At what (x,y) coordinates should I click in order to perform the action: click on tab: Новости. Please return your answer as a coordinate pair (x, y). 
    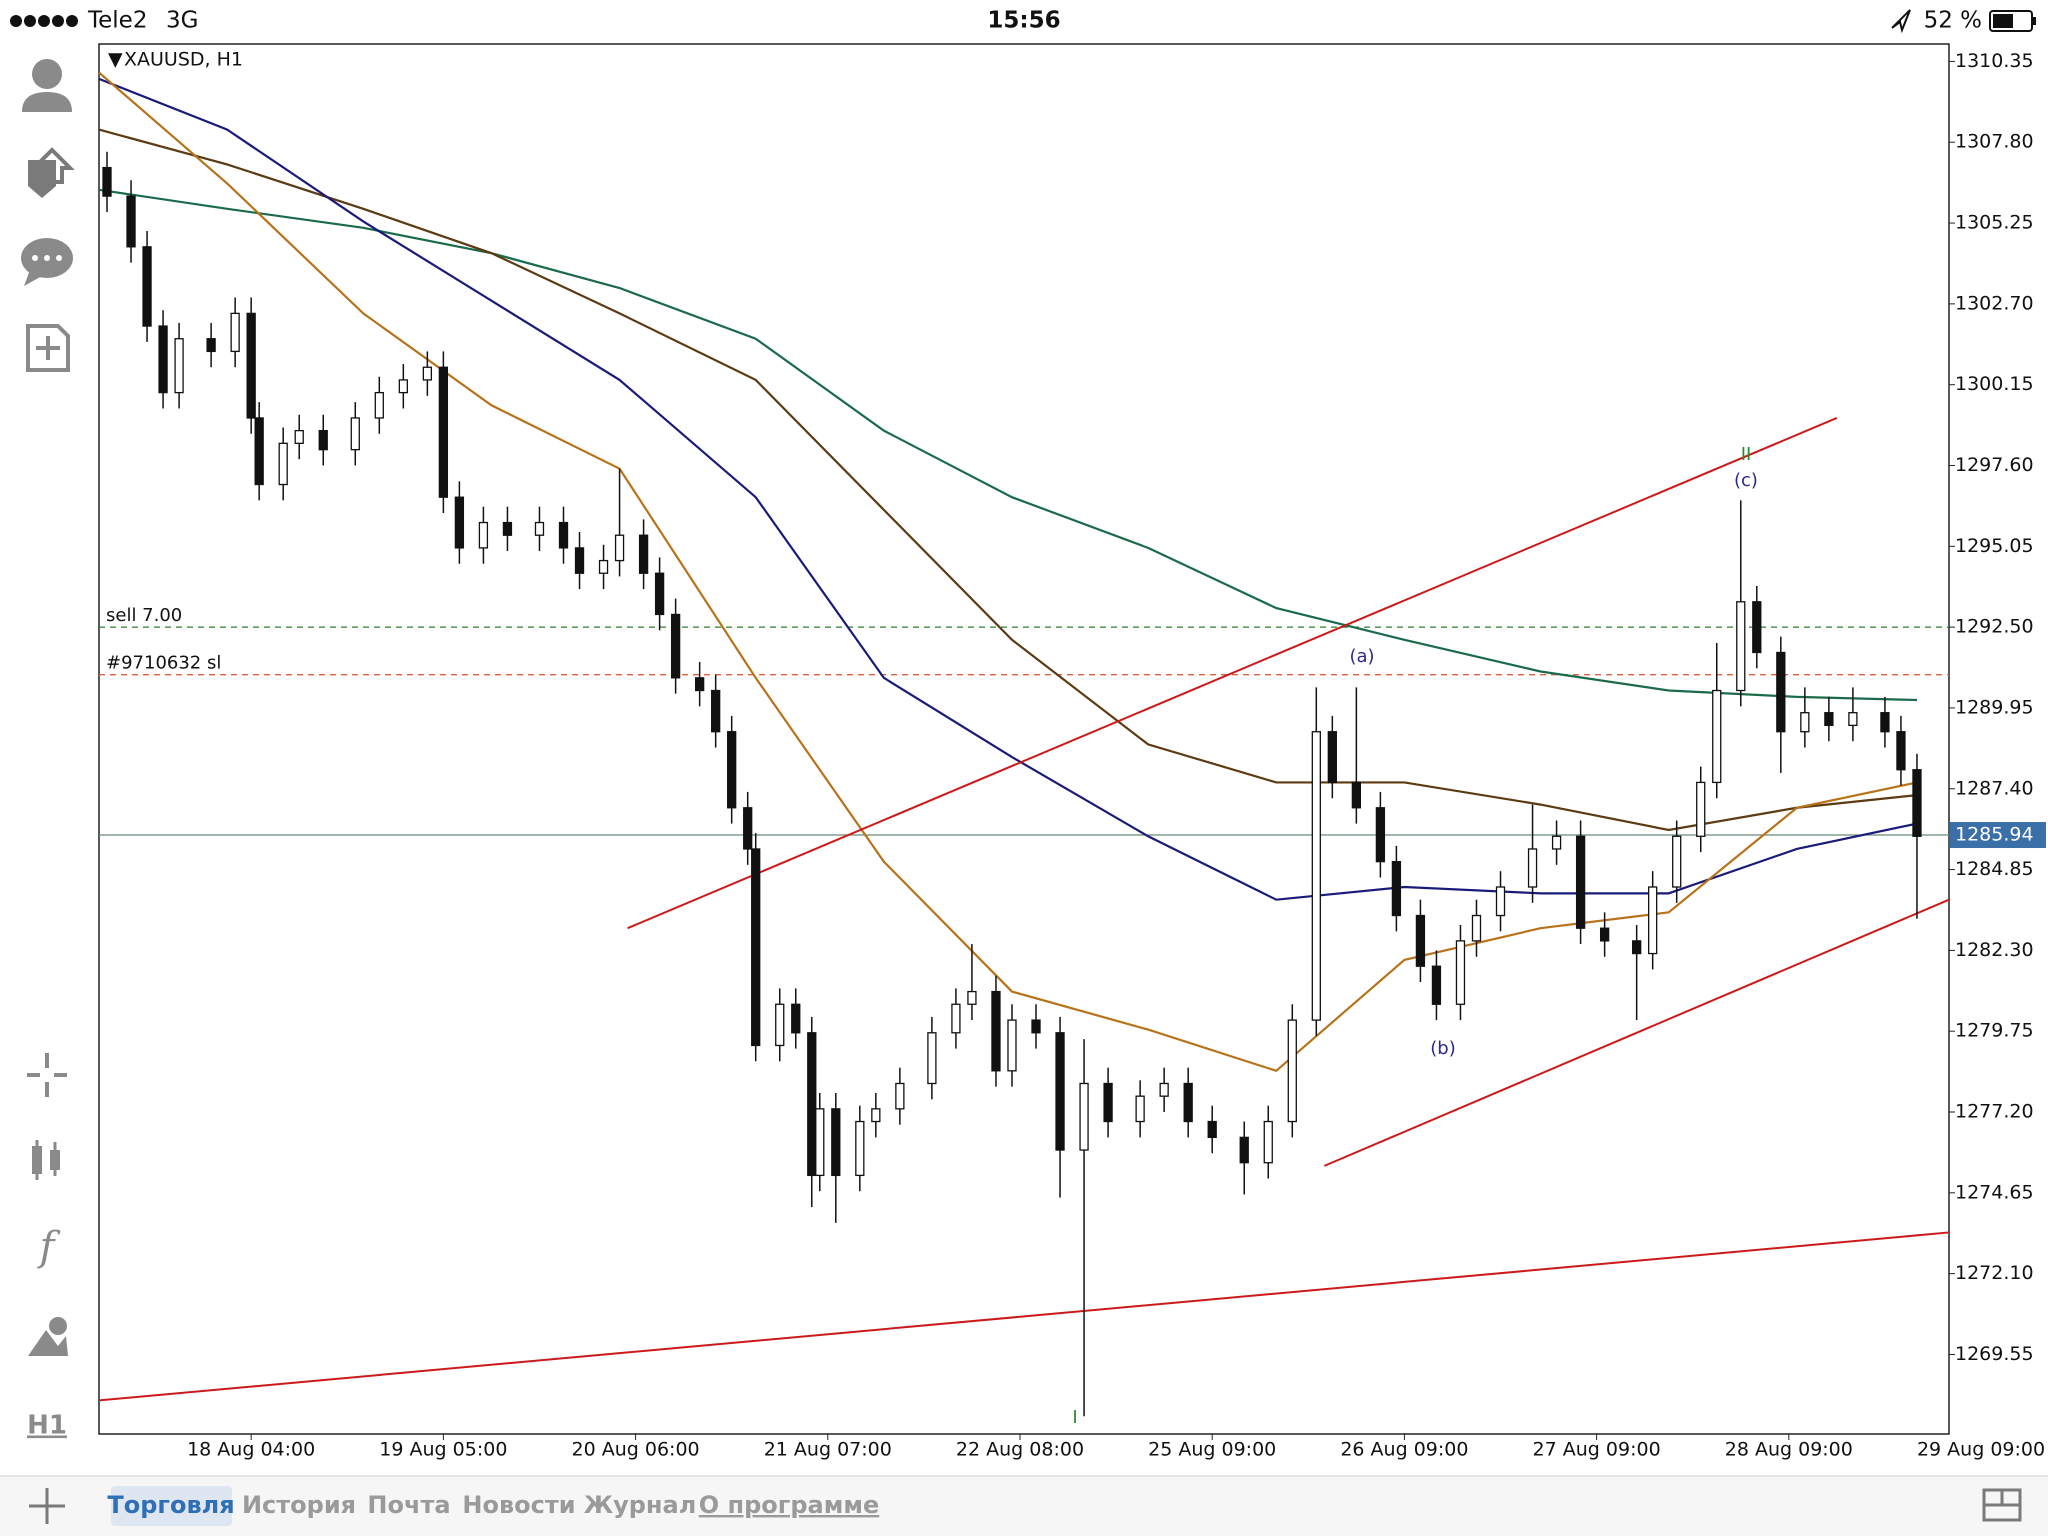
    Looking at the image, I should click on (518, 1505).